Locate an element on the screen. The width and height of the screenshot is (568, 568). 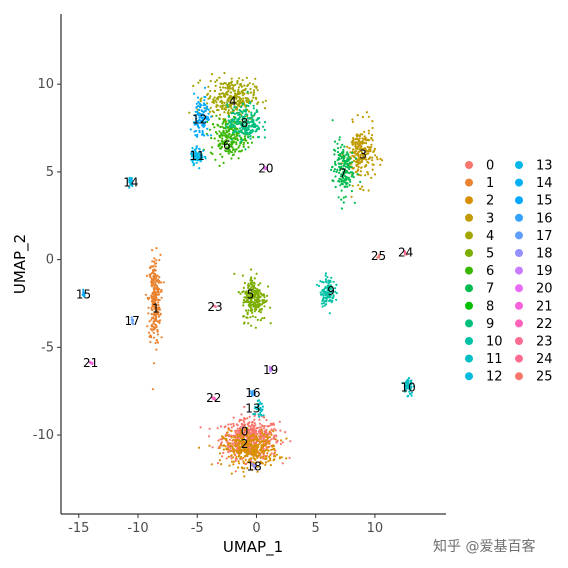
cluster-label-8: 8 is located at coordinates (245, 123).